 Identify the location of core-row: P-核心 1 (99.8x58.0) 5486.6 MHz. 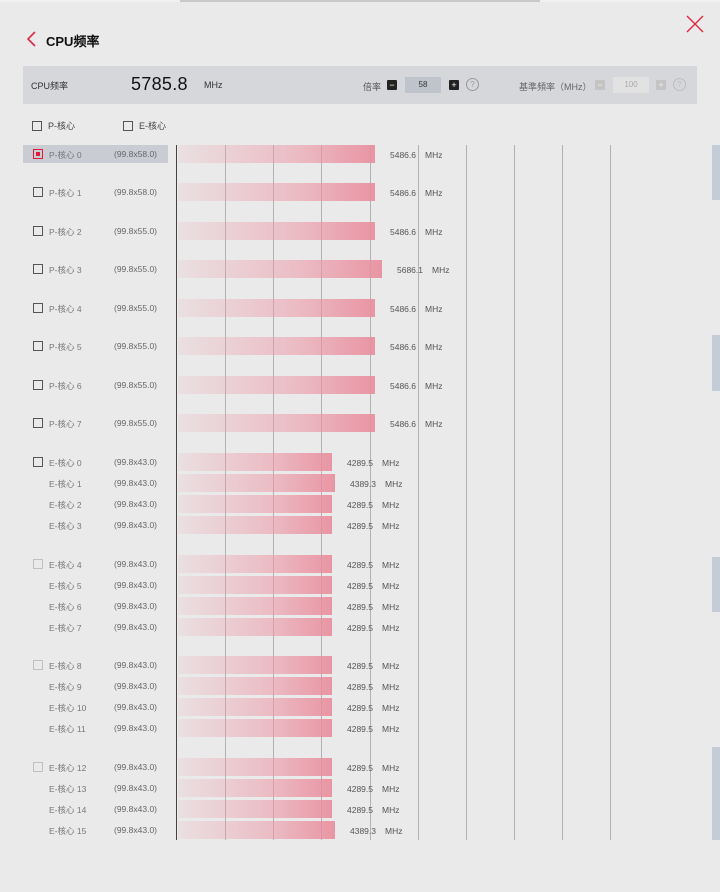
(360, 192).